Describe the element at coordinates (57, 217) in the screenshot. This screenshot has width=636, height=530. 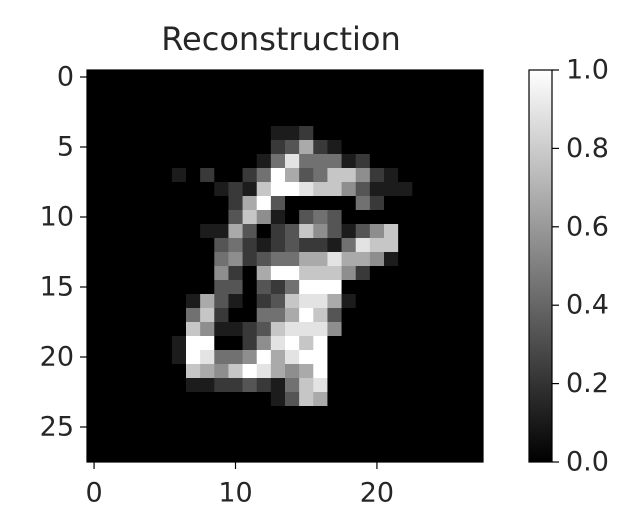
I see `y-tick-label: 10` at that location.